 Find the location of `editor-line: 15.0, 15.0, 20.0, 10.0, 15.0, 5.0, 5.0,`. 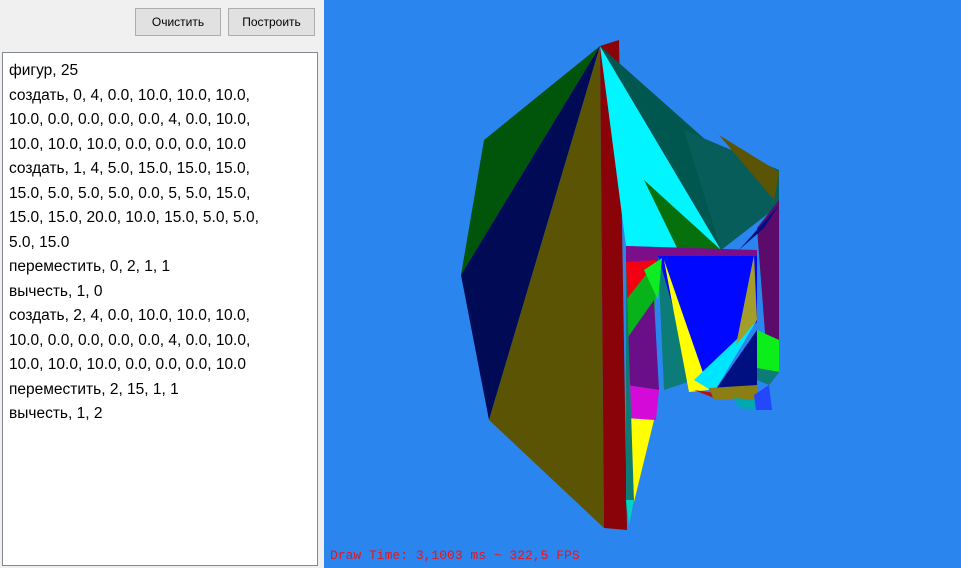

editor-line: 15.0, 15.0, 20.0, 10.0, 15.0, 5.0, 5.0, is located at coordinates (134, 217).